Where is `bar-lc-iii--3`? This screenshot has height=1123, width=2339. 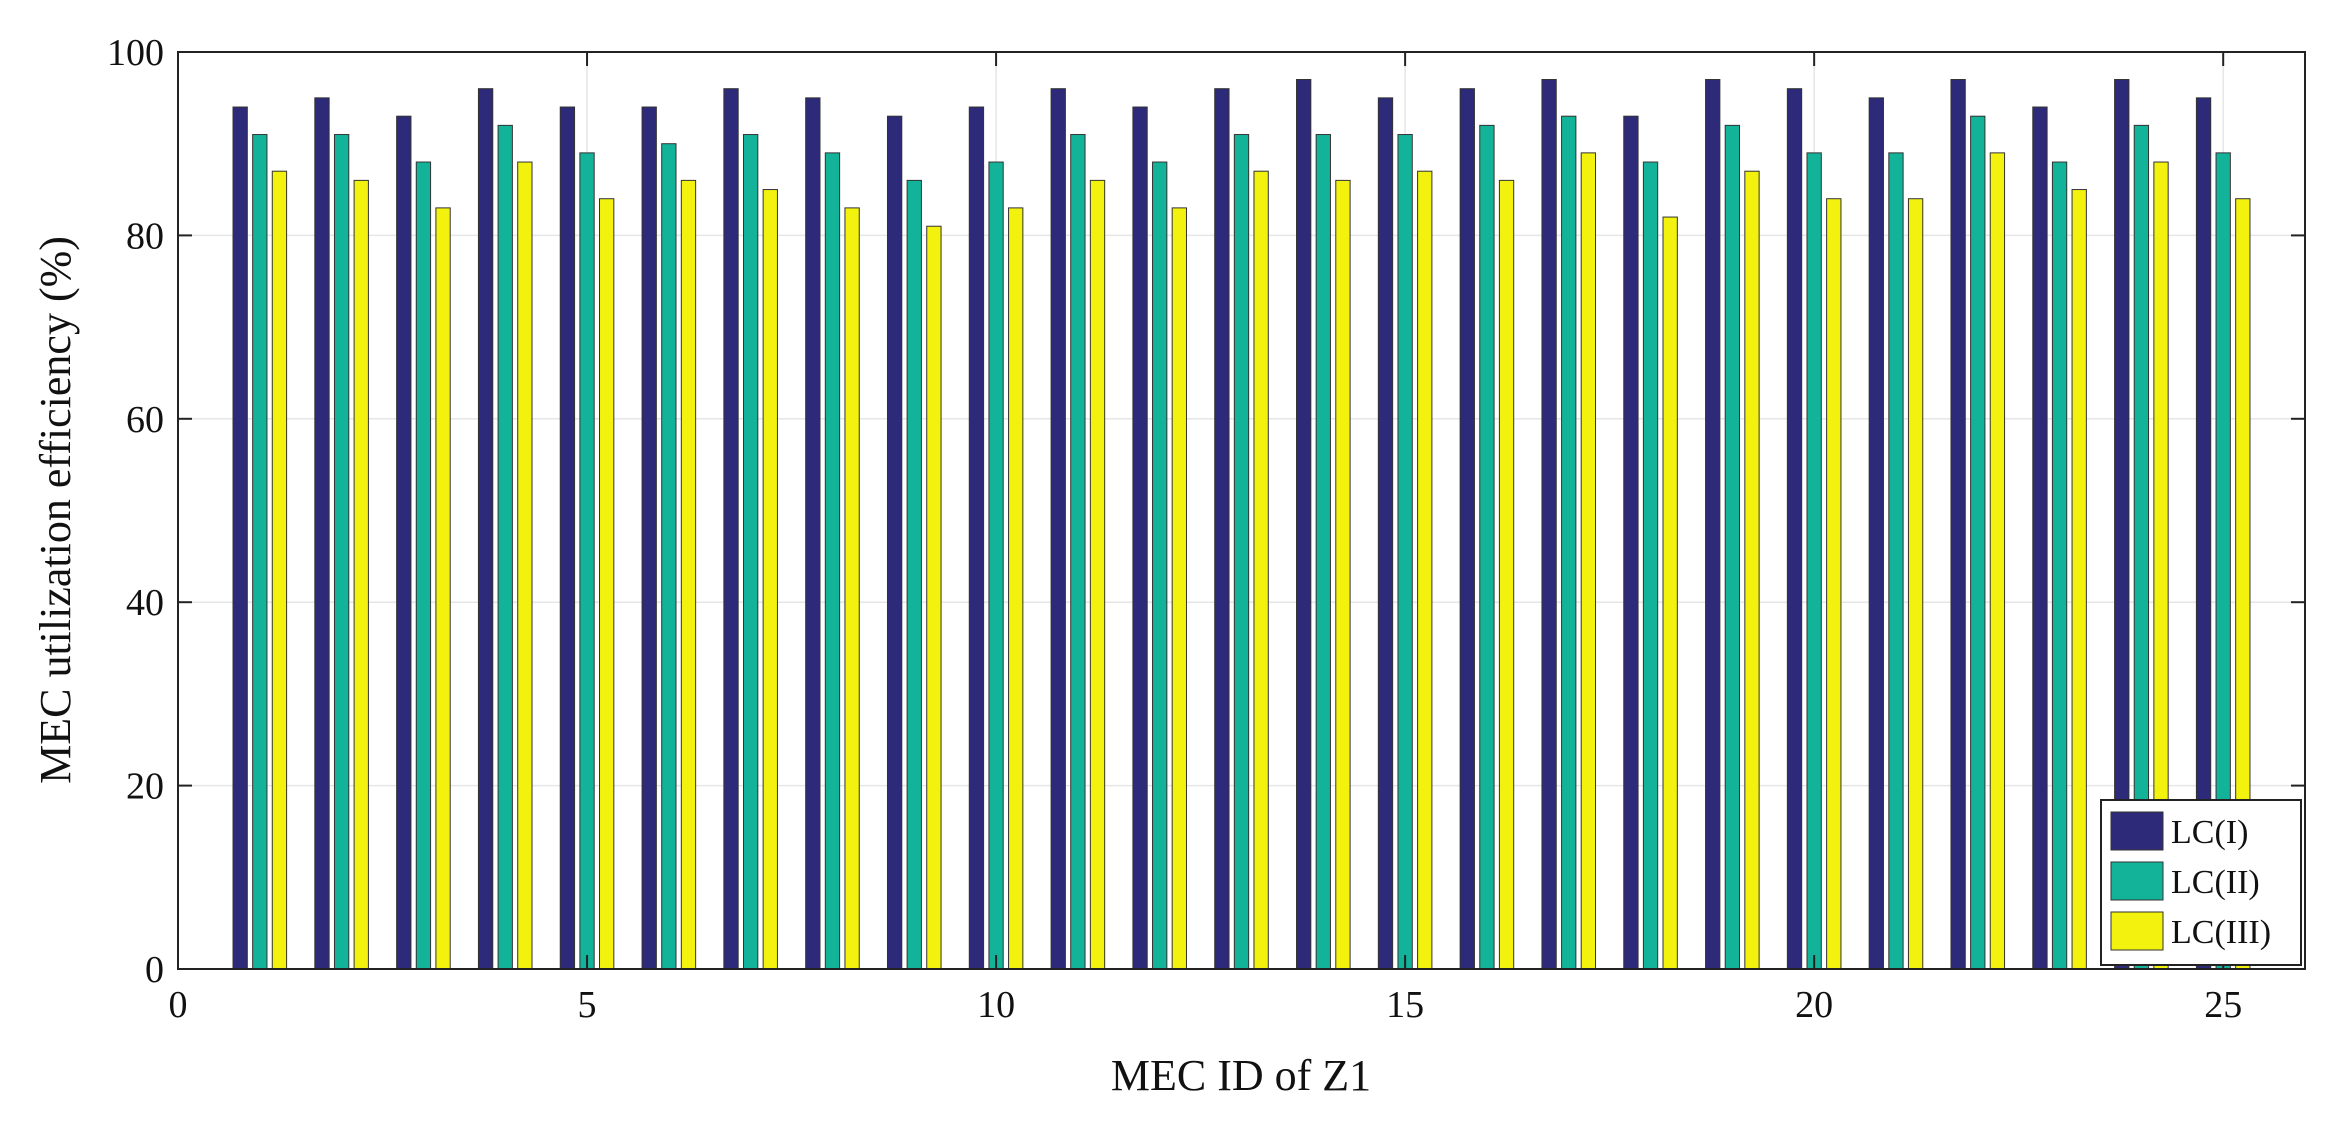 bar-lc-iii--3 is located at coordinates (443, 588).